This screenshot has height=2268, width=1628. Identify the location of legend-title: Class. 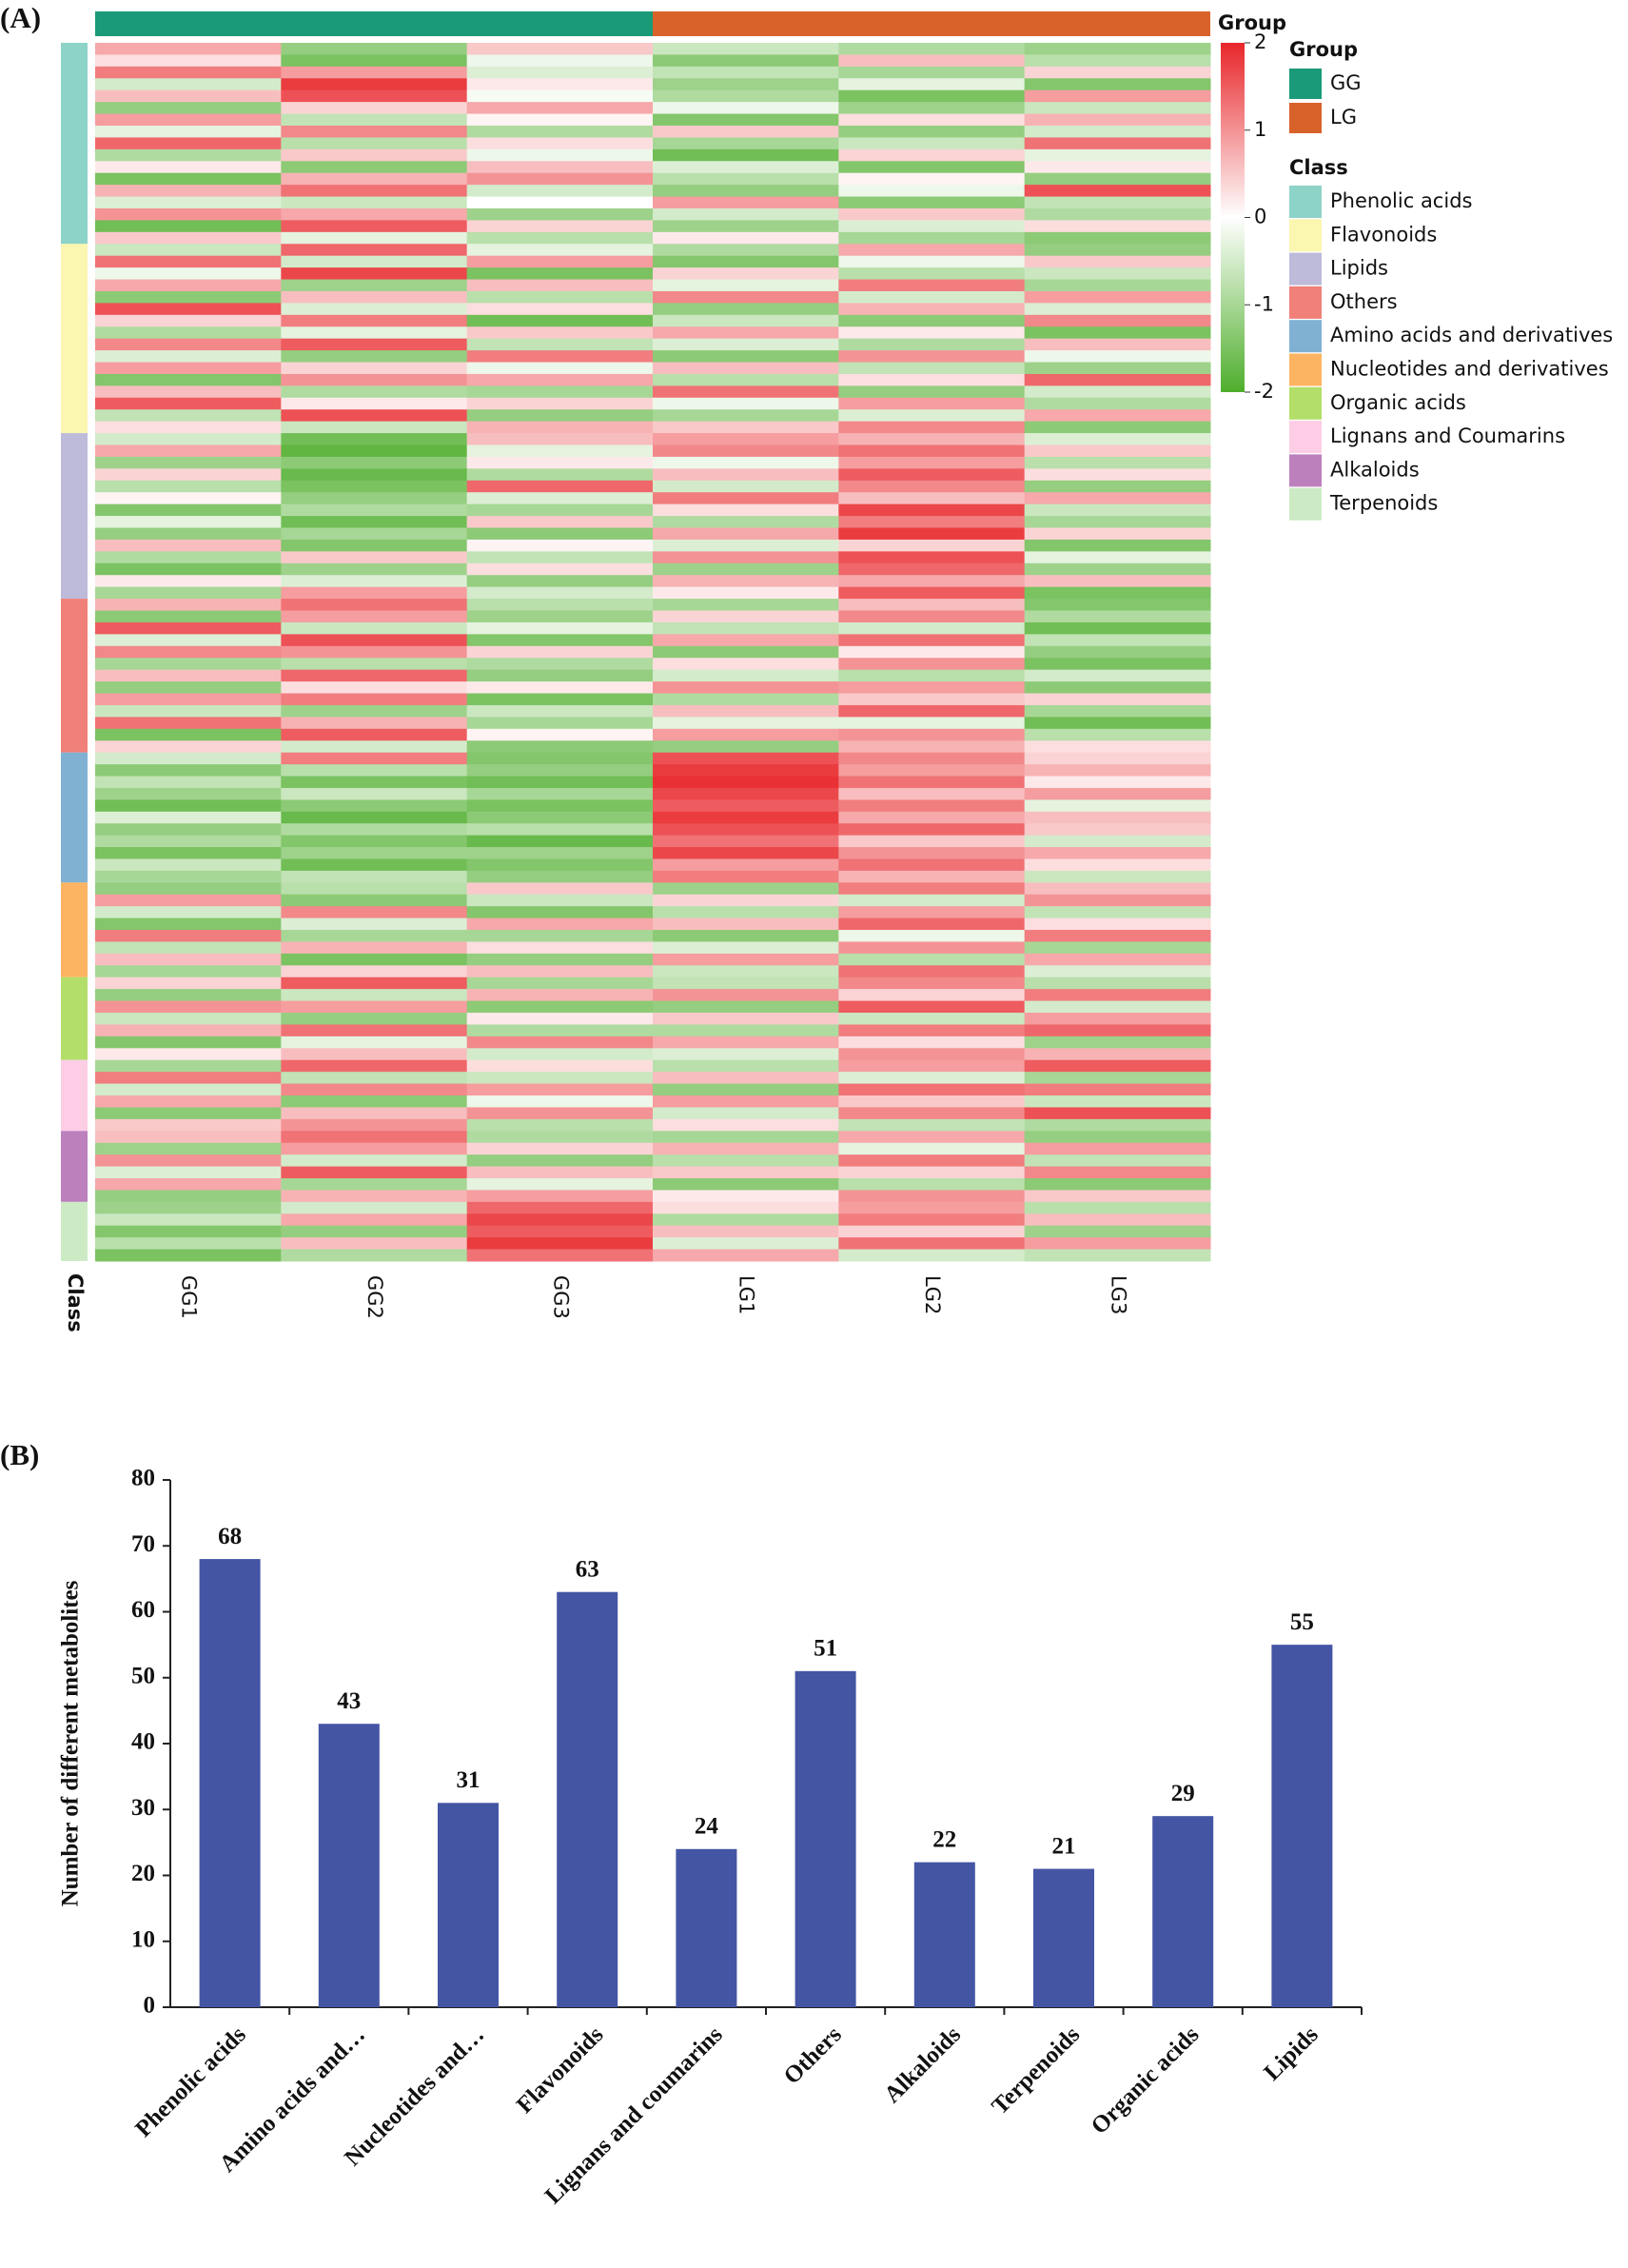
(1318, 167).